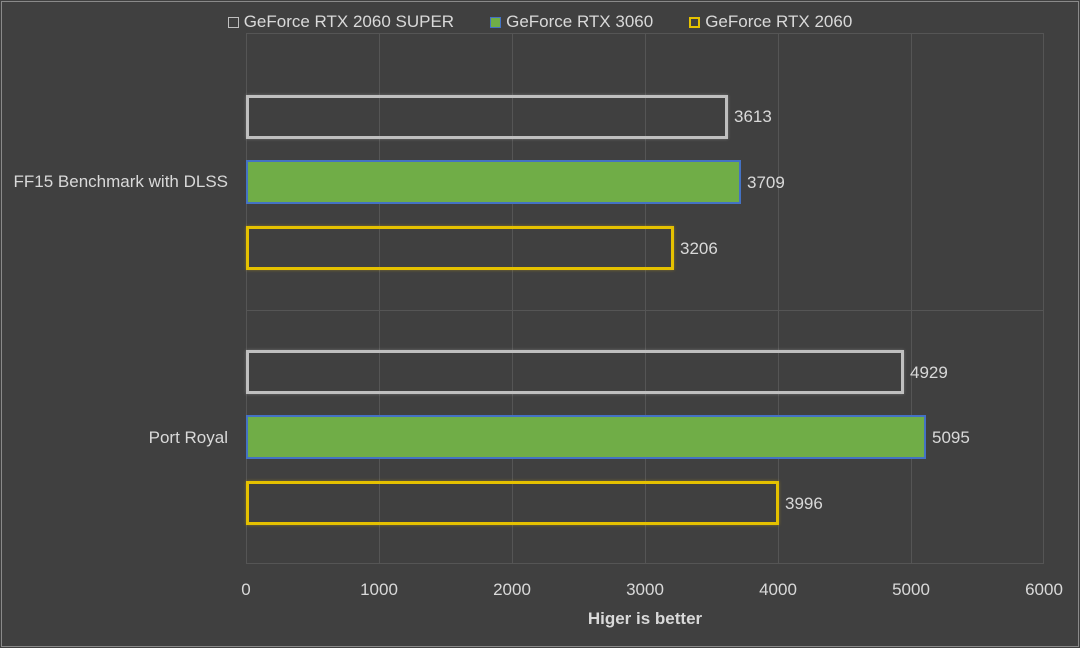 This screenshot has width=1080, height=648. Describe the element at coordinates (929, 372) in the screenshot. I see `value-label: 4929` at that location.